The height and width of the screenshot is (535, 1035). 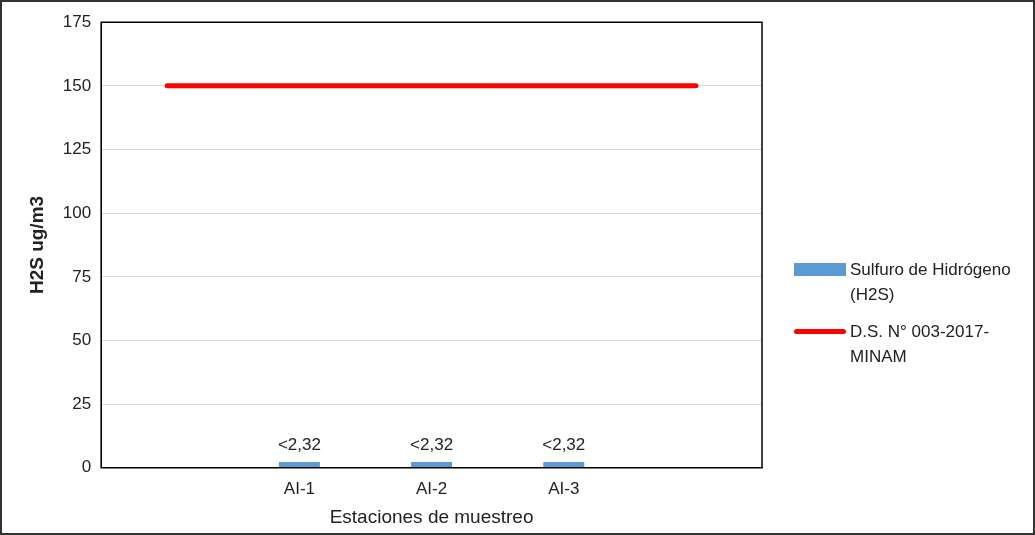 I want to click on y-tick-label: 100, so click(x=77, y=212).